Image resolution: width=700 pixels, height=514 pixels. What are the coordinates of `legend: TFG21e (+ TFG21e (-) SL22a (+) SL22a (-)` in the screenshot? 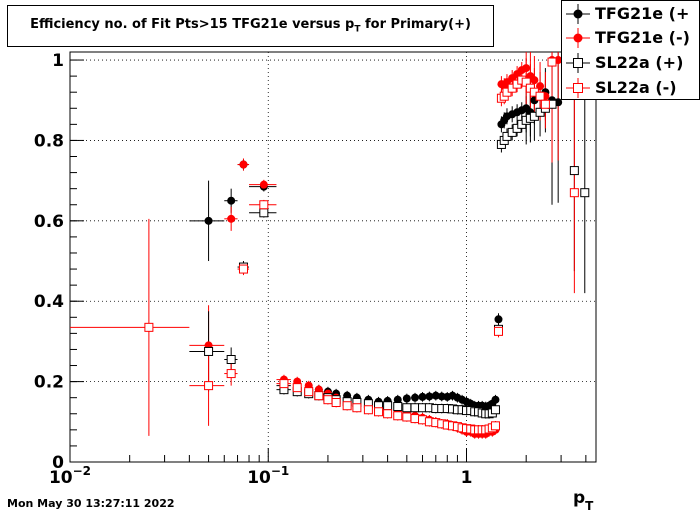 It's located at (630, 50).